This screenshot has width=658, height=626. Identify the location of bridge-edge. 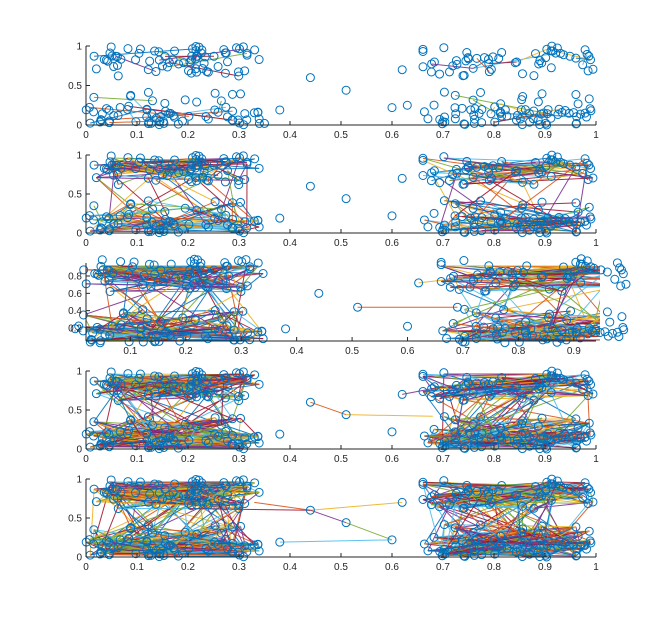
(423, 390).